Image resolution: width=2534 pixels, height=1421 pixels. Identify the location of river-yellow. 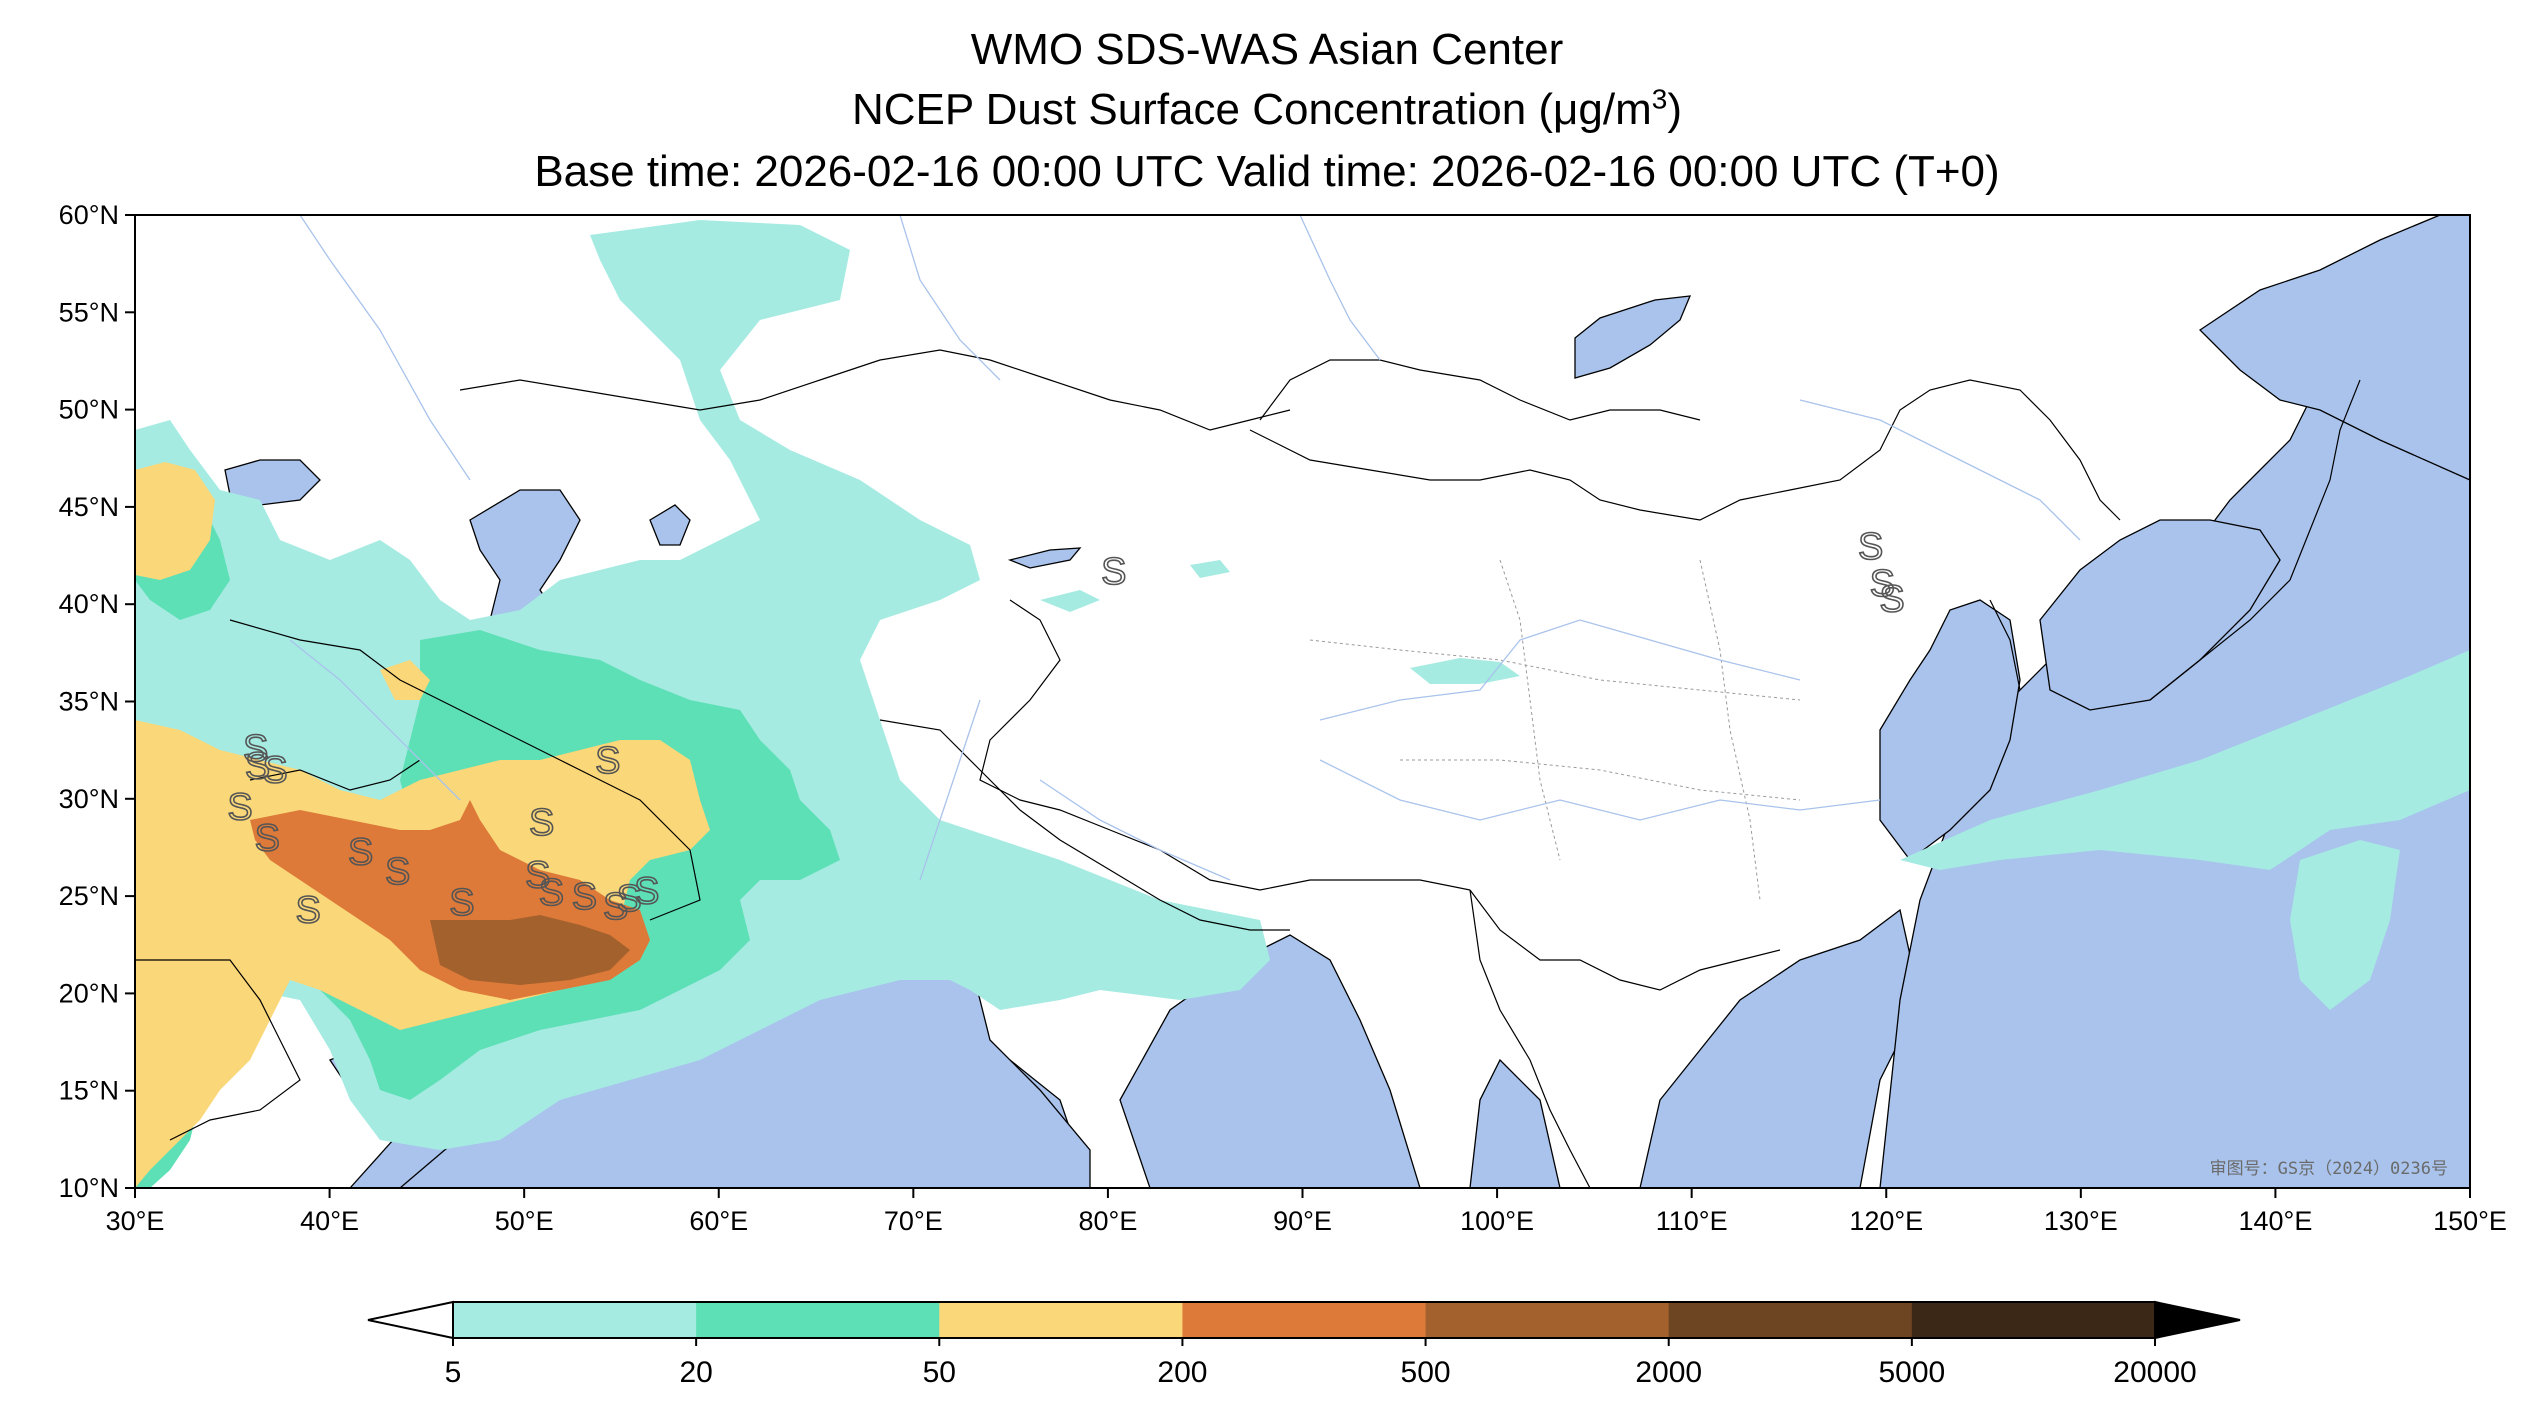
(1560, 670).